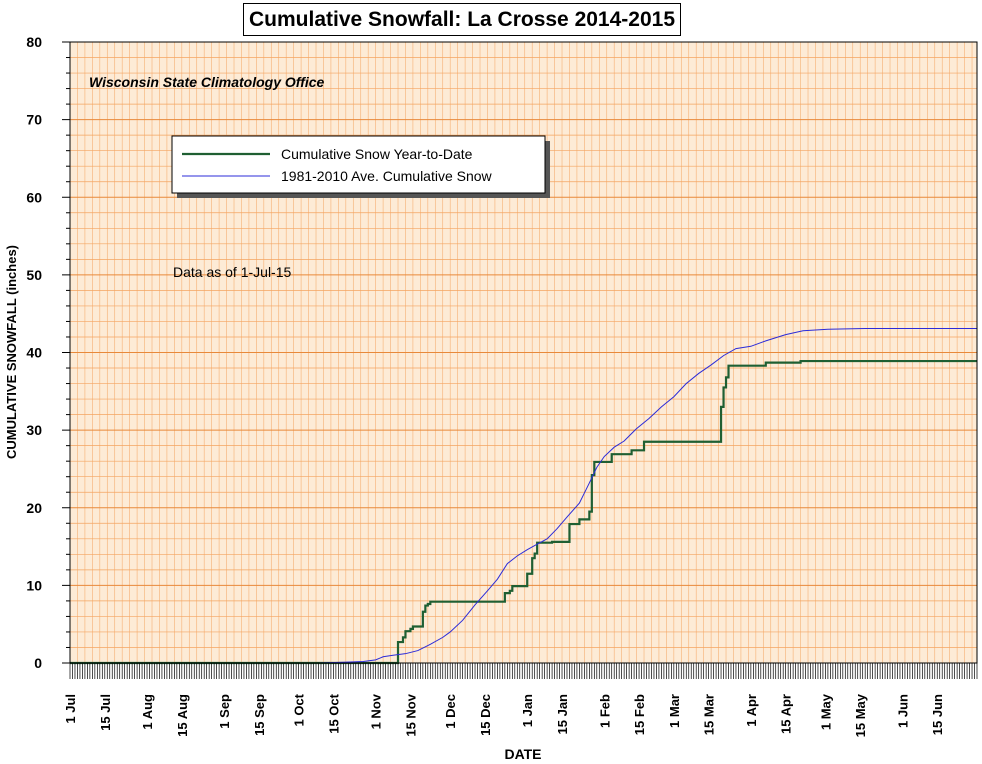 This screenshot has height=764, width=982. Describe the element at coordinates (70, 709) in the screenshot. I see `x-tick-label: 1 Jul` at that location.